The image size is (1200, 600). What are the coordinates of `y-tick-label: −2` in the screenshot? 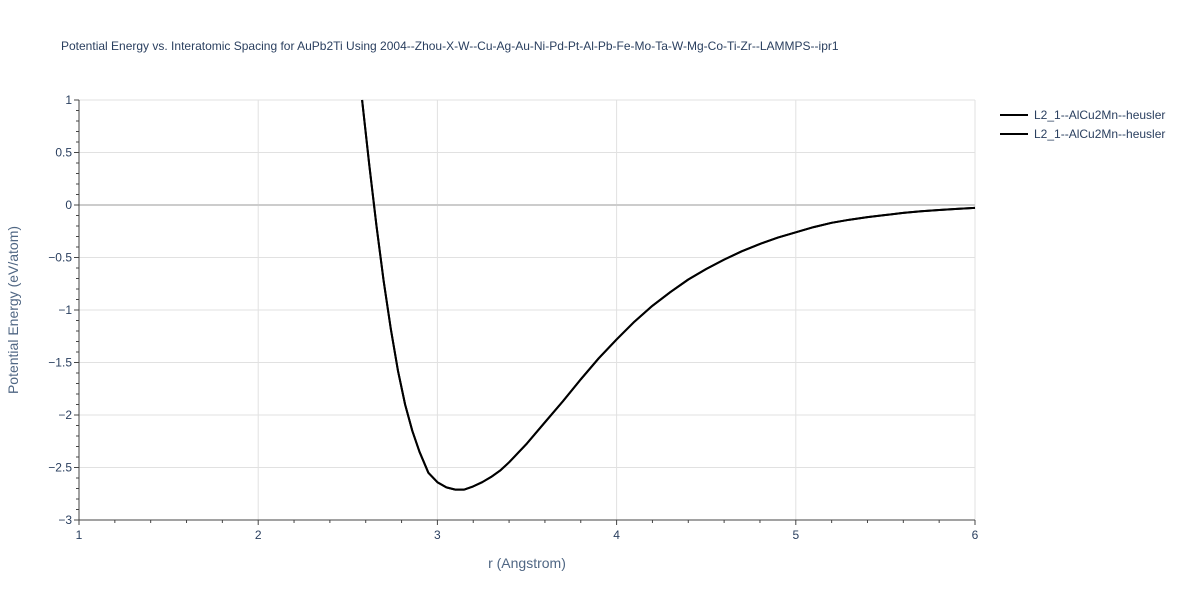 It's located at (65, 415).